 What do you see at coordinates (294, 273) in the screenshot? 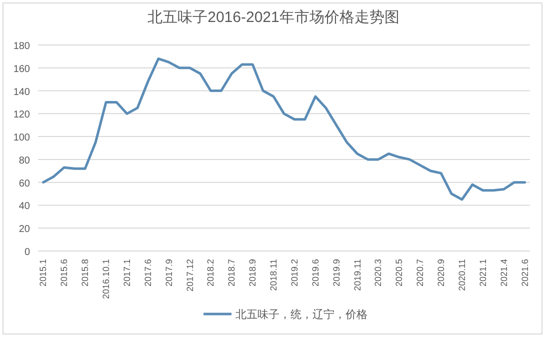
I see `x-tick-label: 2019.2` at bounding box center [294, 273].